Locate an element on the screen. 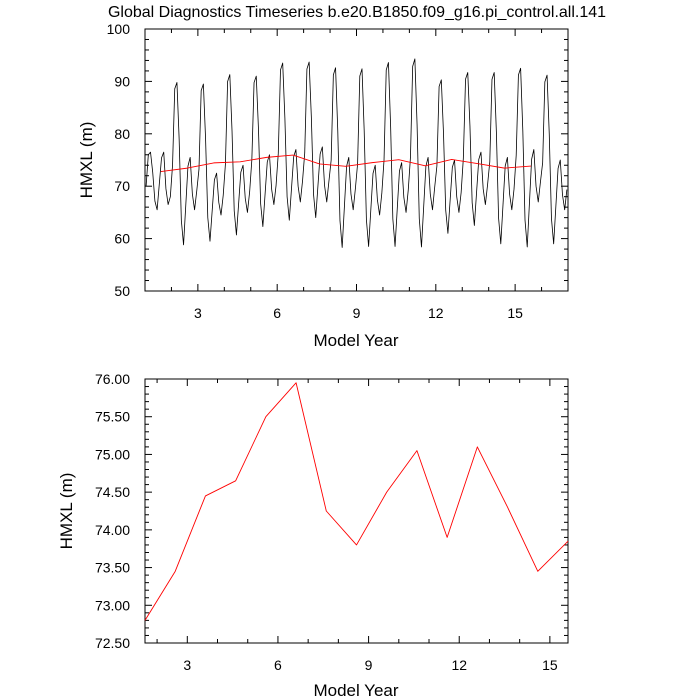  top-y-tick-label: 60 is located at coordinates (122, 239).